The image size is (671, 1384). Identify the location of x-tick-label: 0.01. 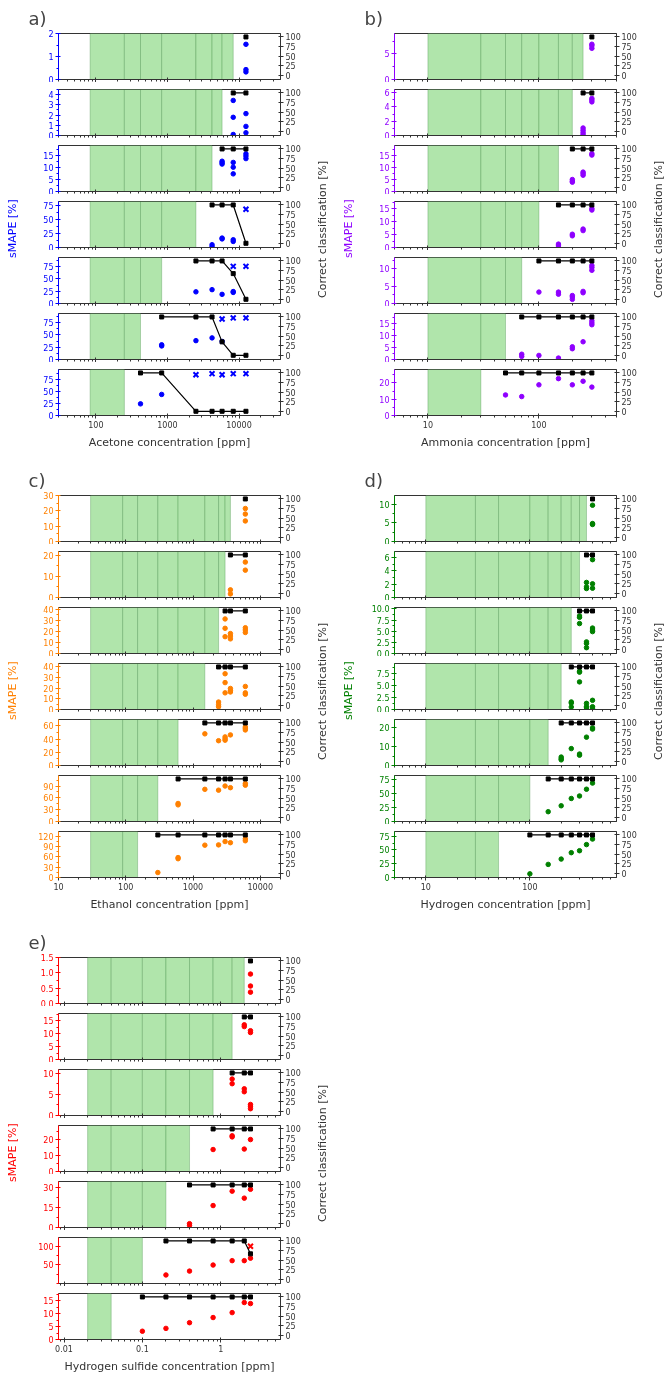
(64, 1349).